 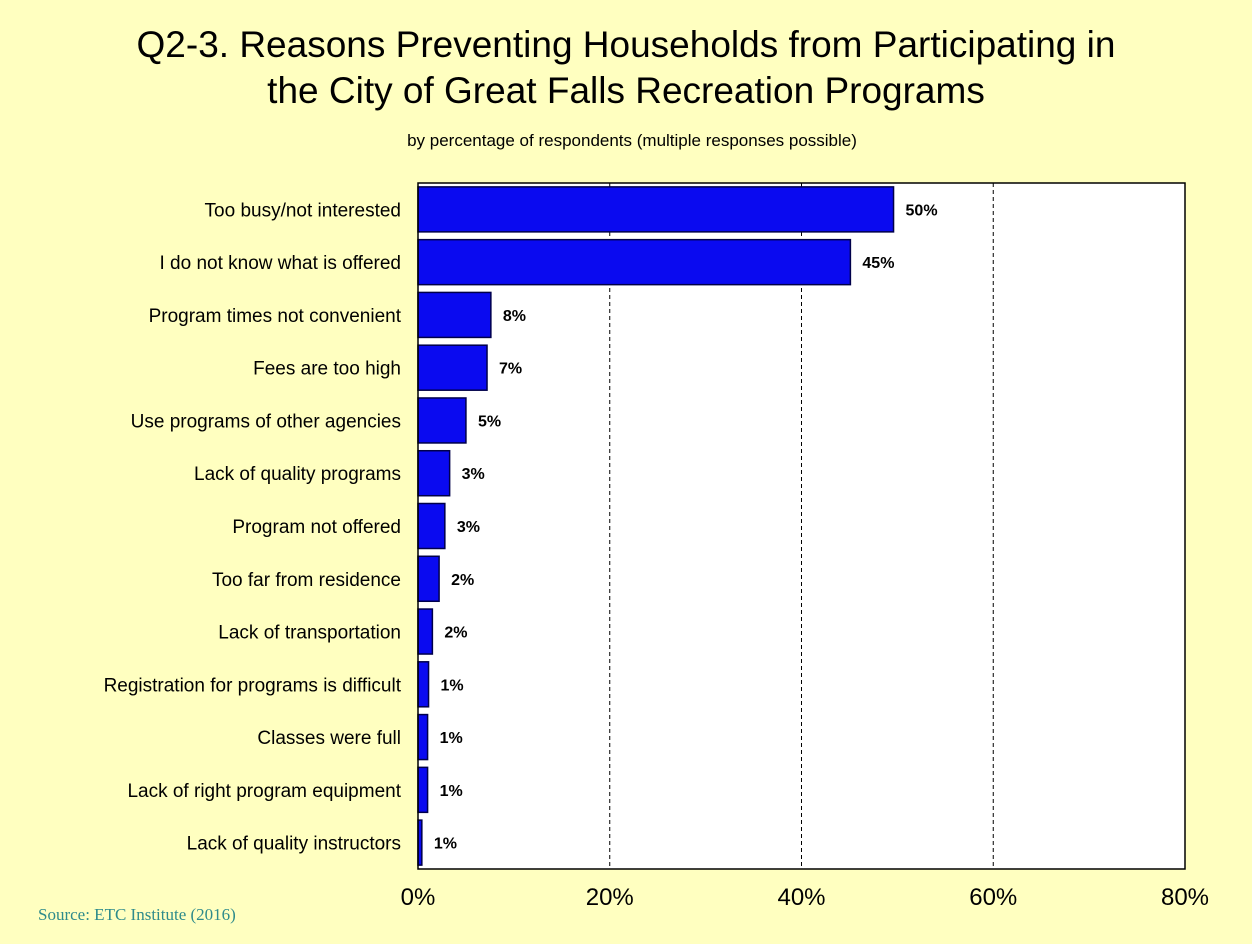 I want to click on x-tick-label: 0%, so click(x=418, y=897).